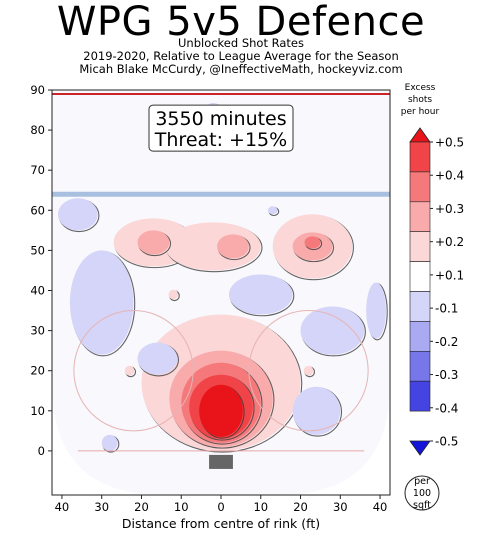 Image resolution: width=482 pixels, height=540 pixels. I want to click on colorbar-label: +0.1, so click(449, 275).